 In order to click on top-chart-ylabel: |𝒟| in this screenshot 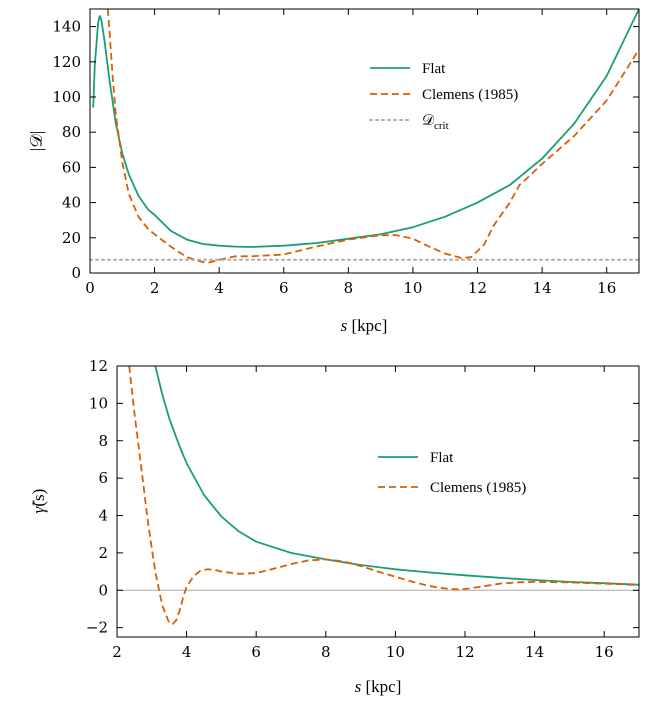, I will do `click(36, 141)`.